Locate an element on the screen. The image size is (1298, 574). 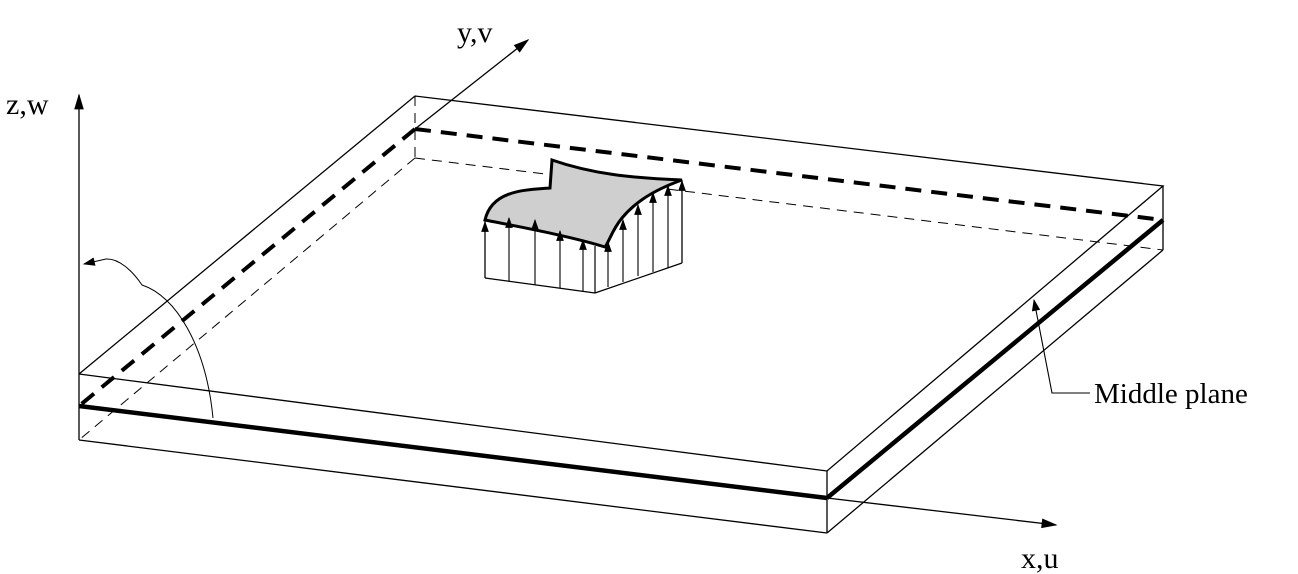
load-arrows-side is located at coordinates (645, 233).